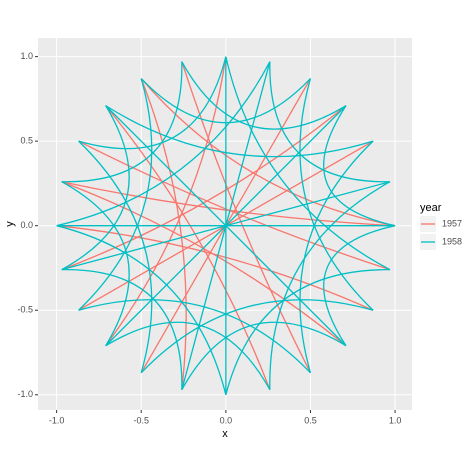 The image size is (474, 474). Describe the element at coordinates (310, 420) in the screenshot. I see `x-tick-label: 0.5` at that location.